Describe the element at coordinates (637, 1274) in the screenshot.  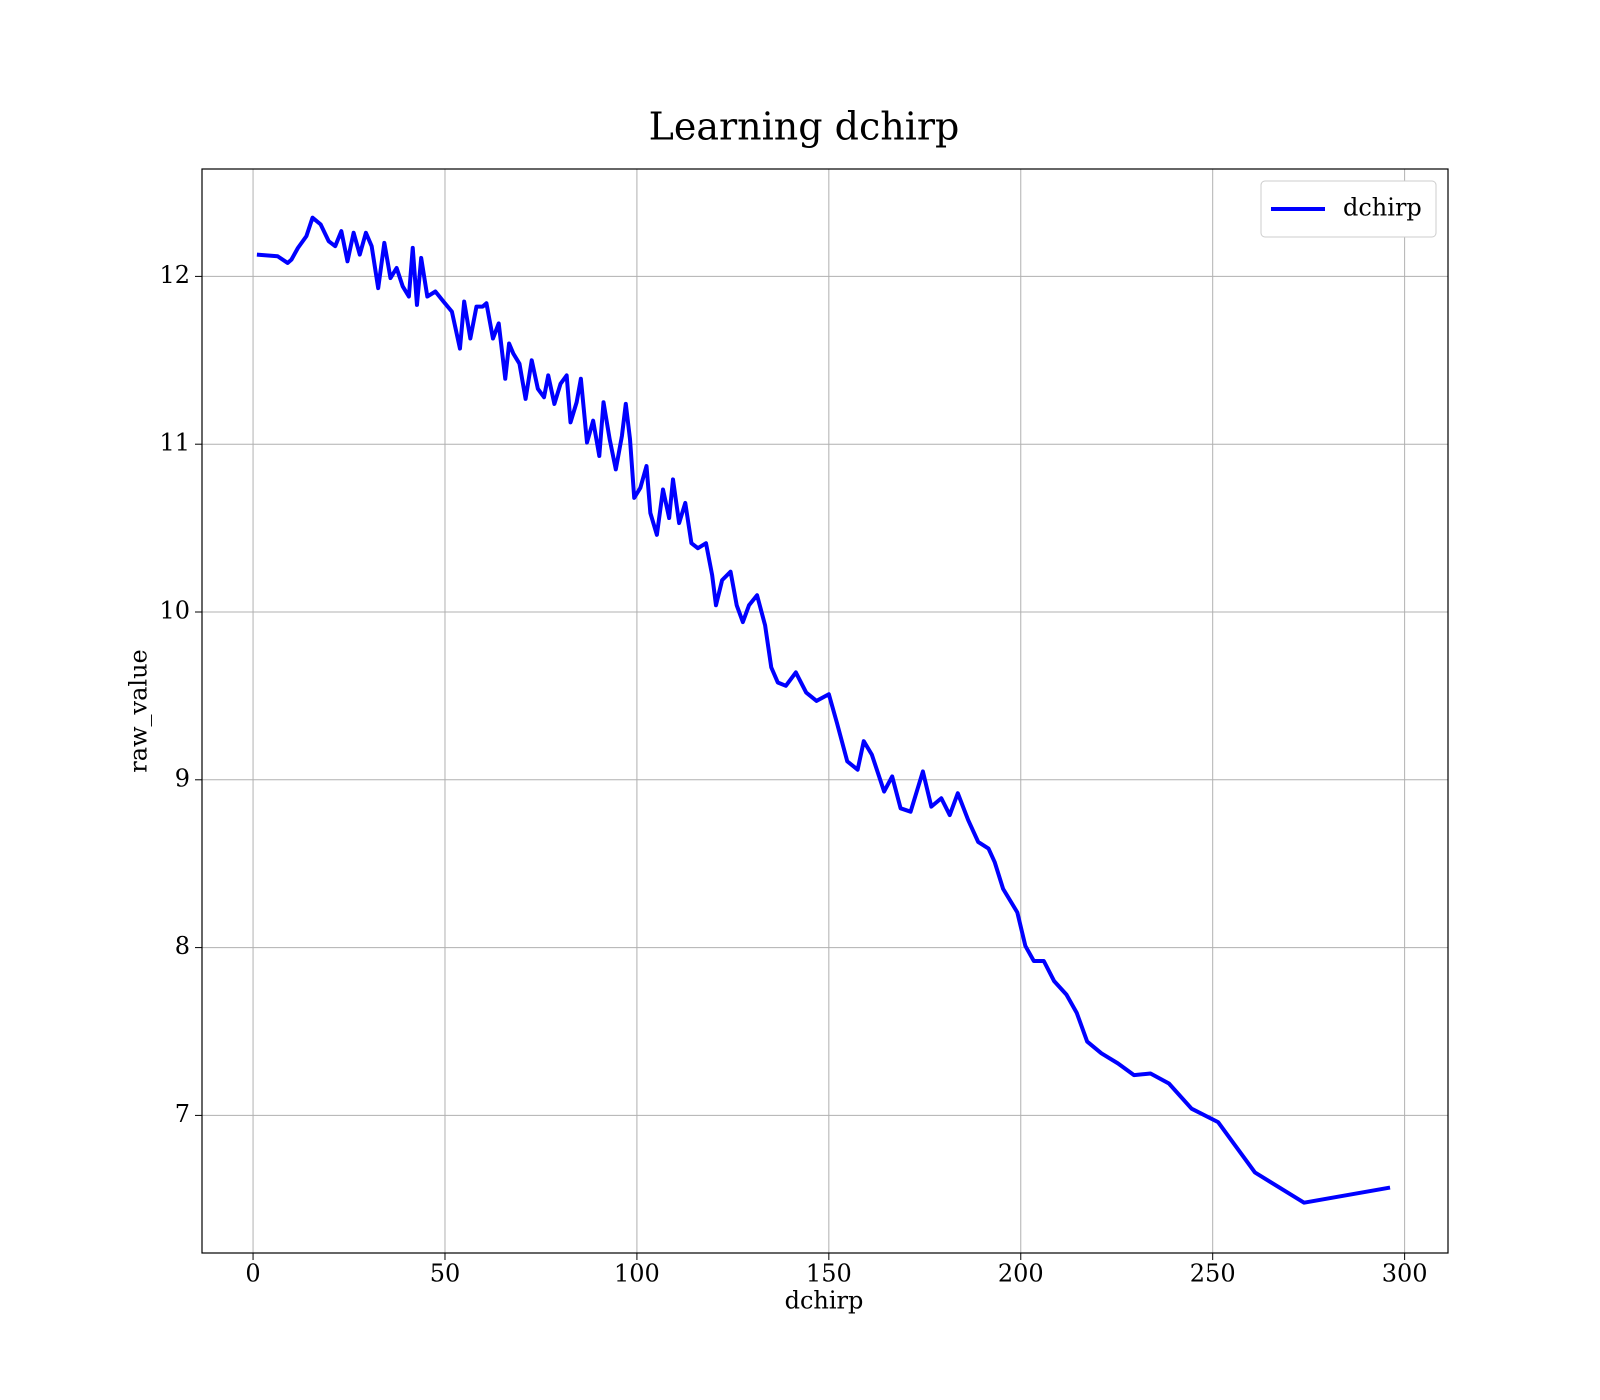
I see `x-tick-label: 100` at that location.